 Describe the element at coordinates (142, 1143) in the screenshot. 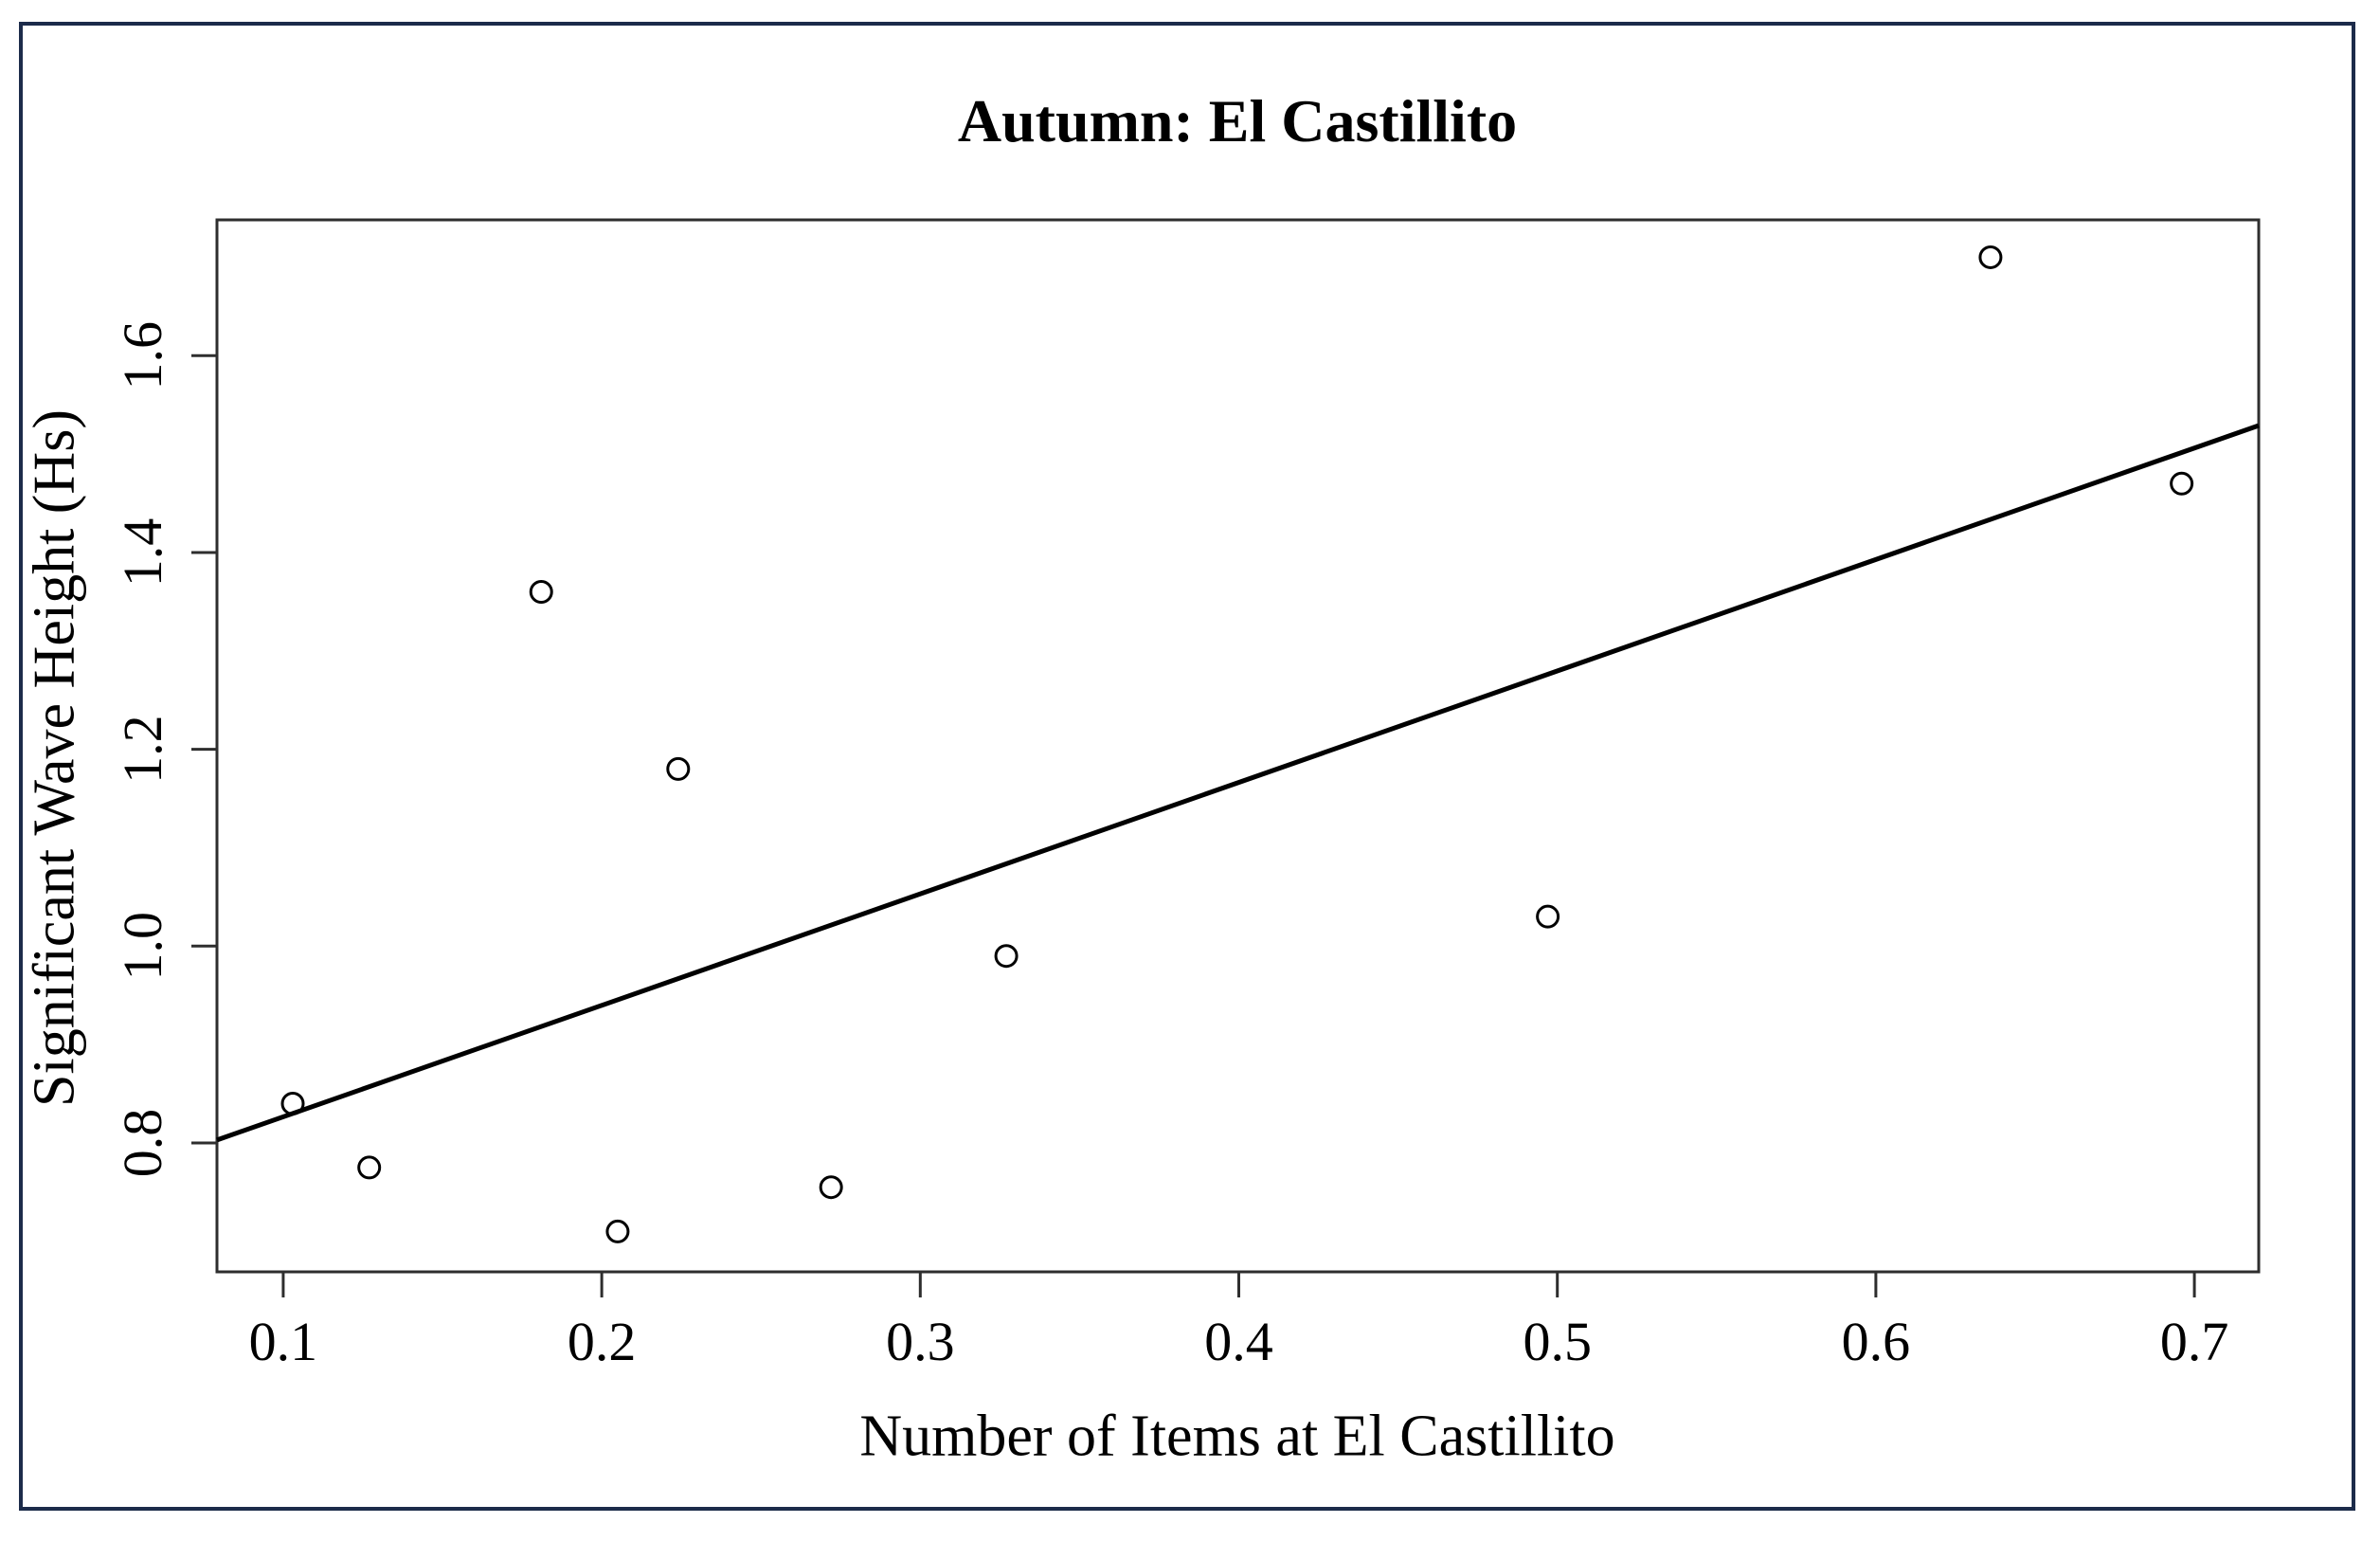

I see `y-axis-tick-label: 0.8` at that location.